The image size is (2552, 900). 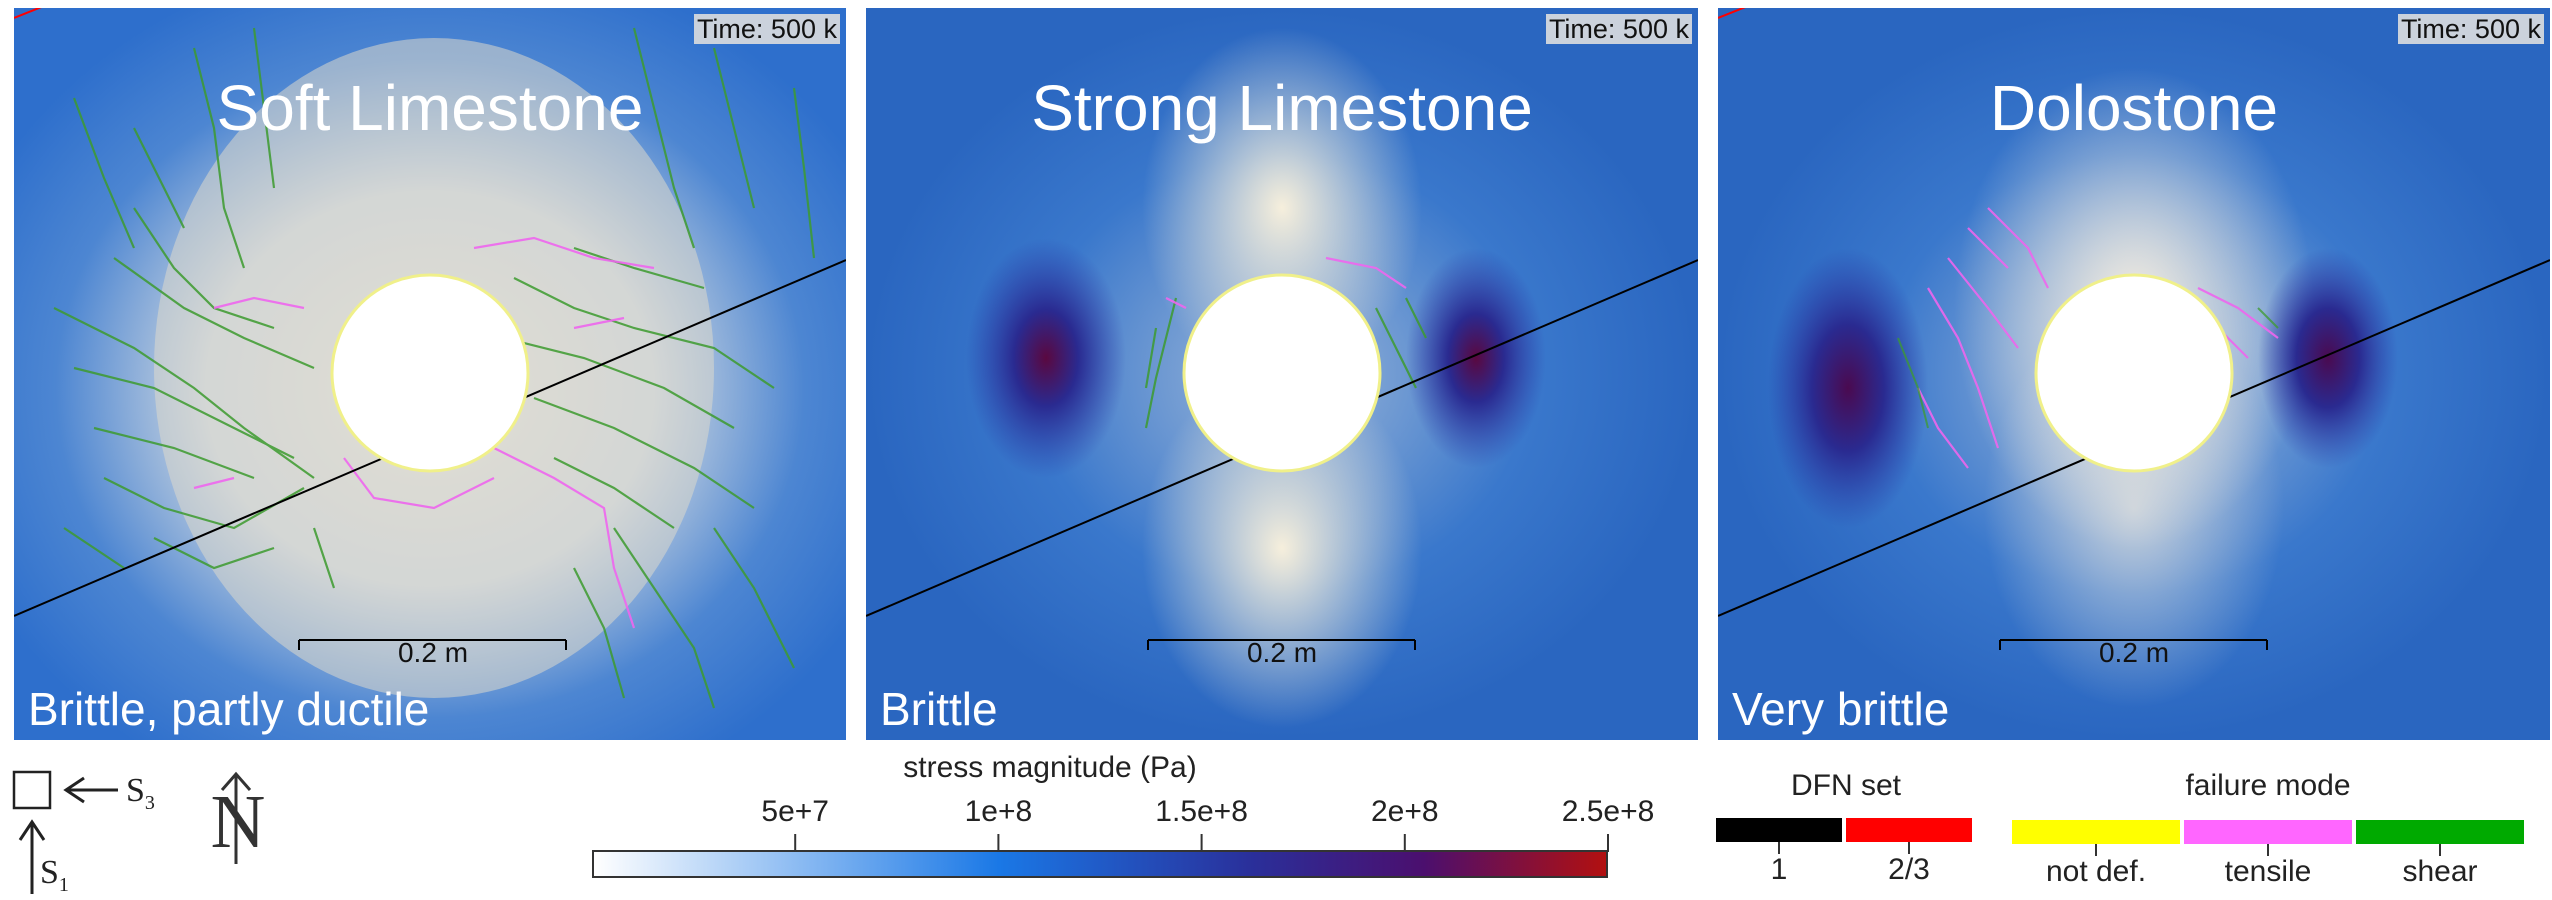 What do you see at coordinates (54, 875) in the screenshot?
I see `s1-label: S1` at bounding box center [54, 875].